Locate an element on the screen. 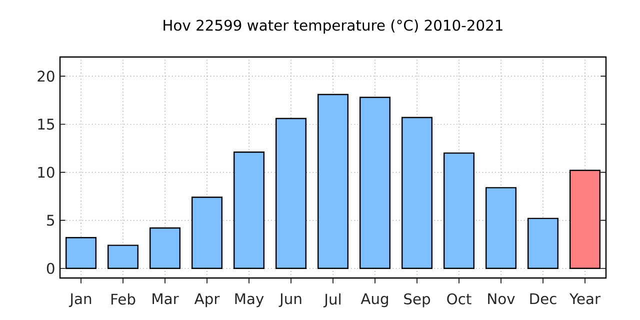 This screenshot has height=320, width=640. x-tick-label: Aug is located at coordinates (374, 300).